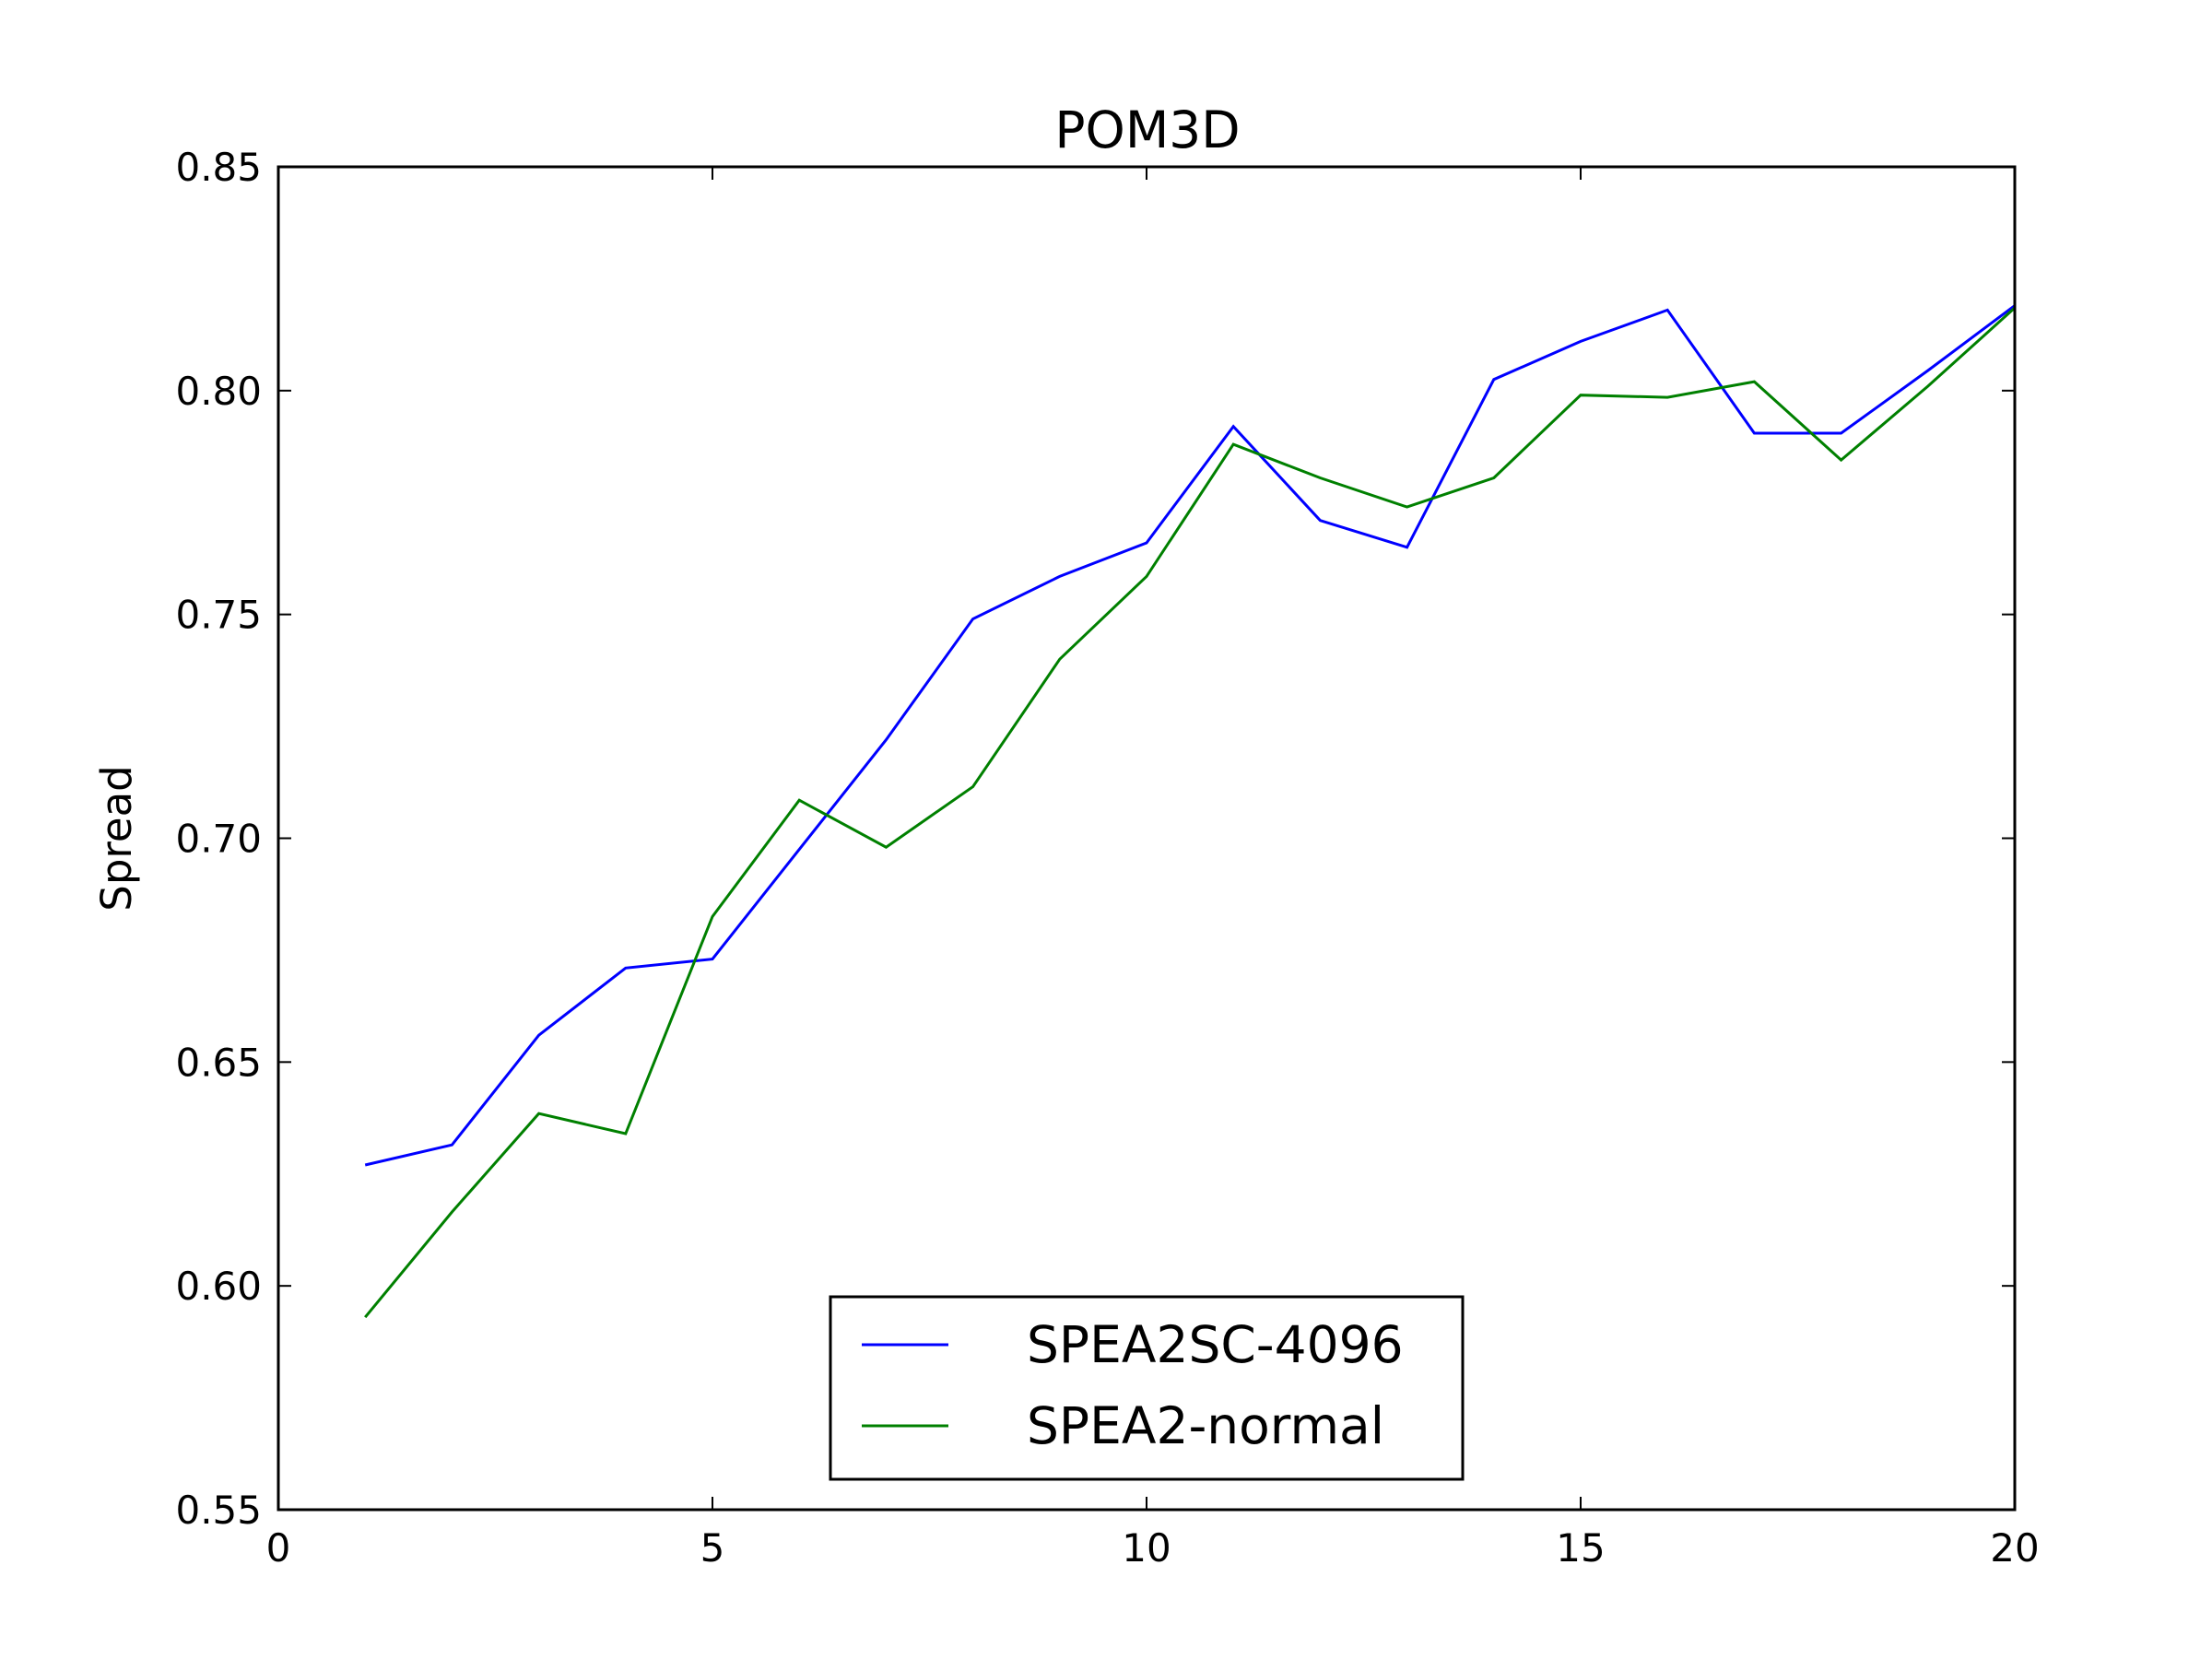  What do you see at coordinates (1147, 1388) in the screenshot?
I see `legend` at bounding box center [1147, 1388].